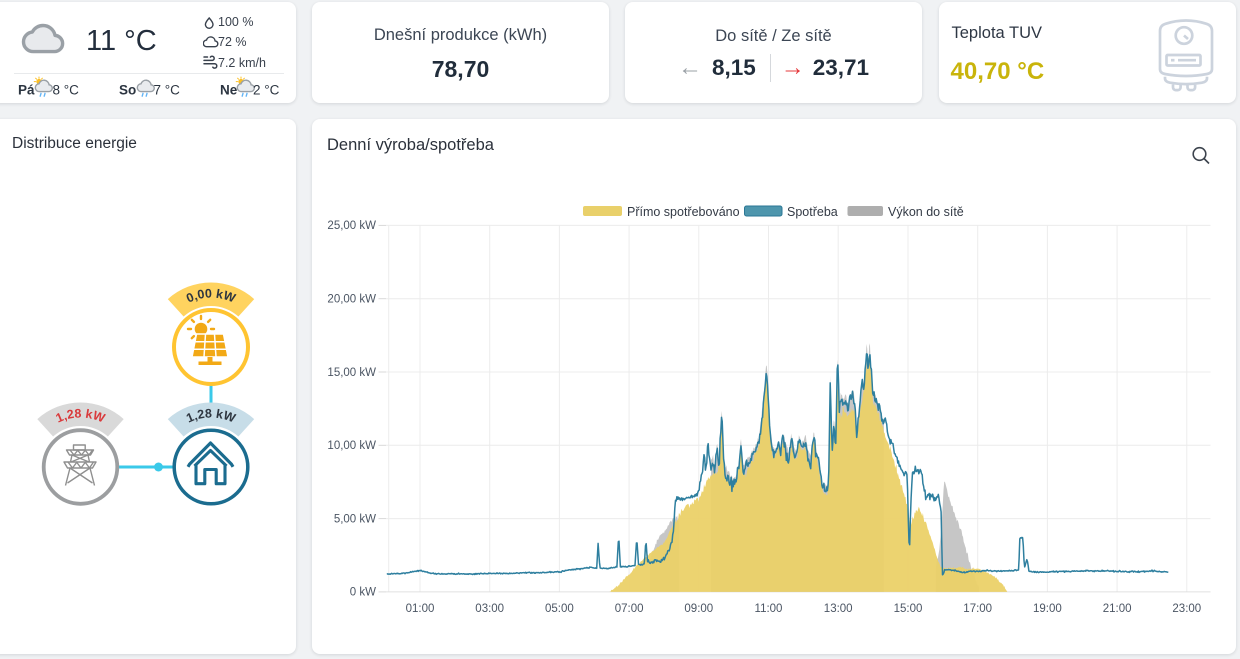 The image size is (1240, 659). Describe the element at coordinates (1047, 609) in the screenshot. I see `svg-text: 19:00` at that location.